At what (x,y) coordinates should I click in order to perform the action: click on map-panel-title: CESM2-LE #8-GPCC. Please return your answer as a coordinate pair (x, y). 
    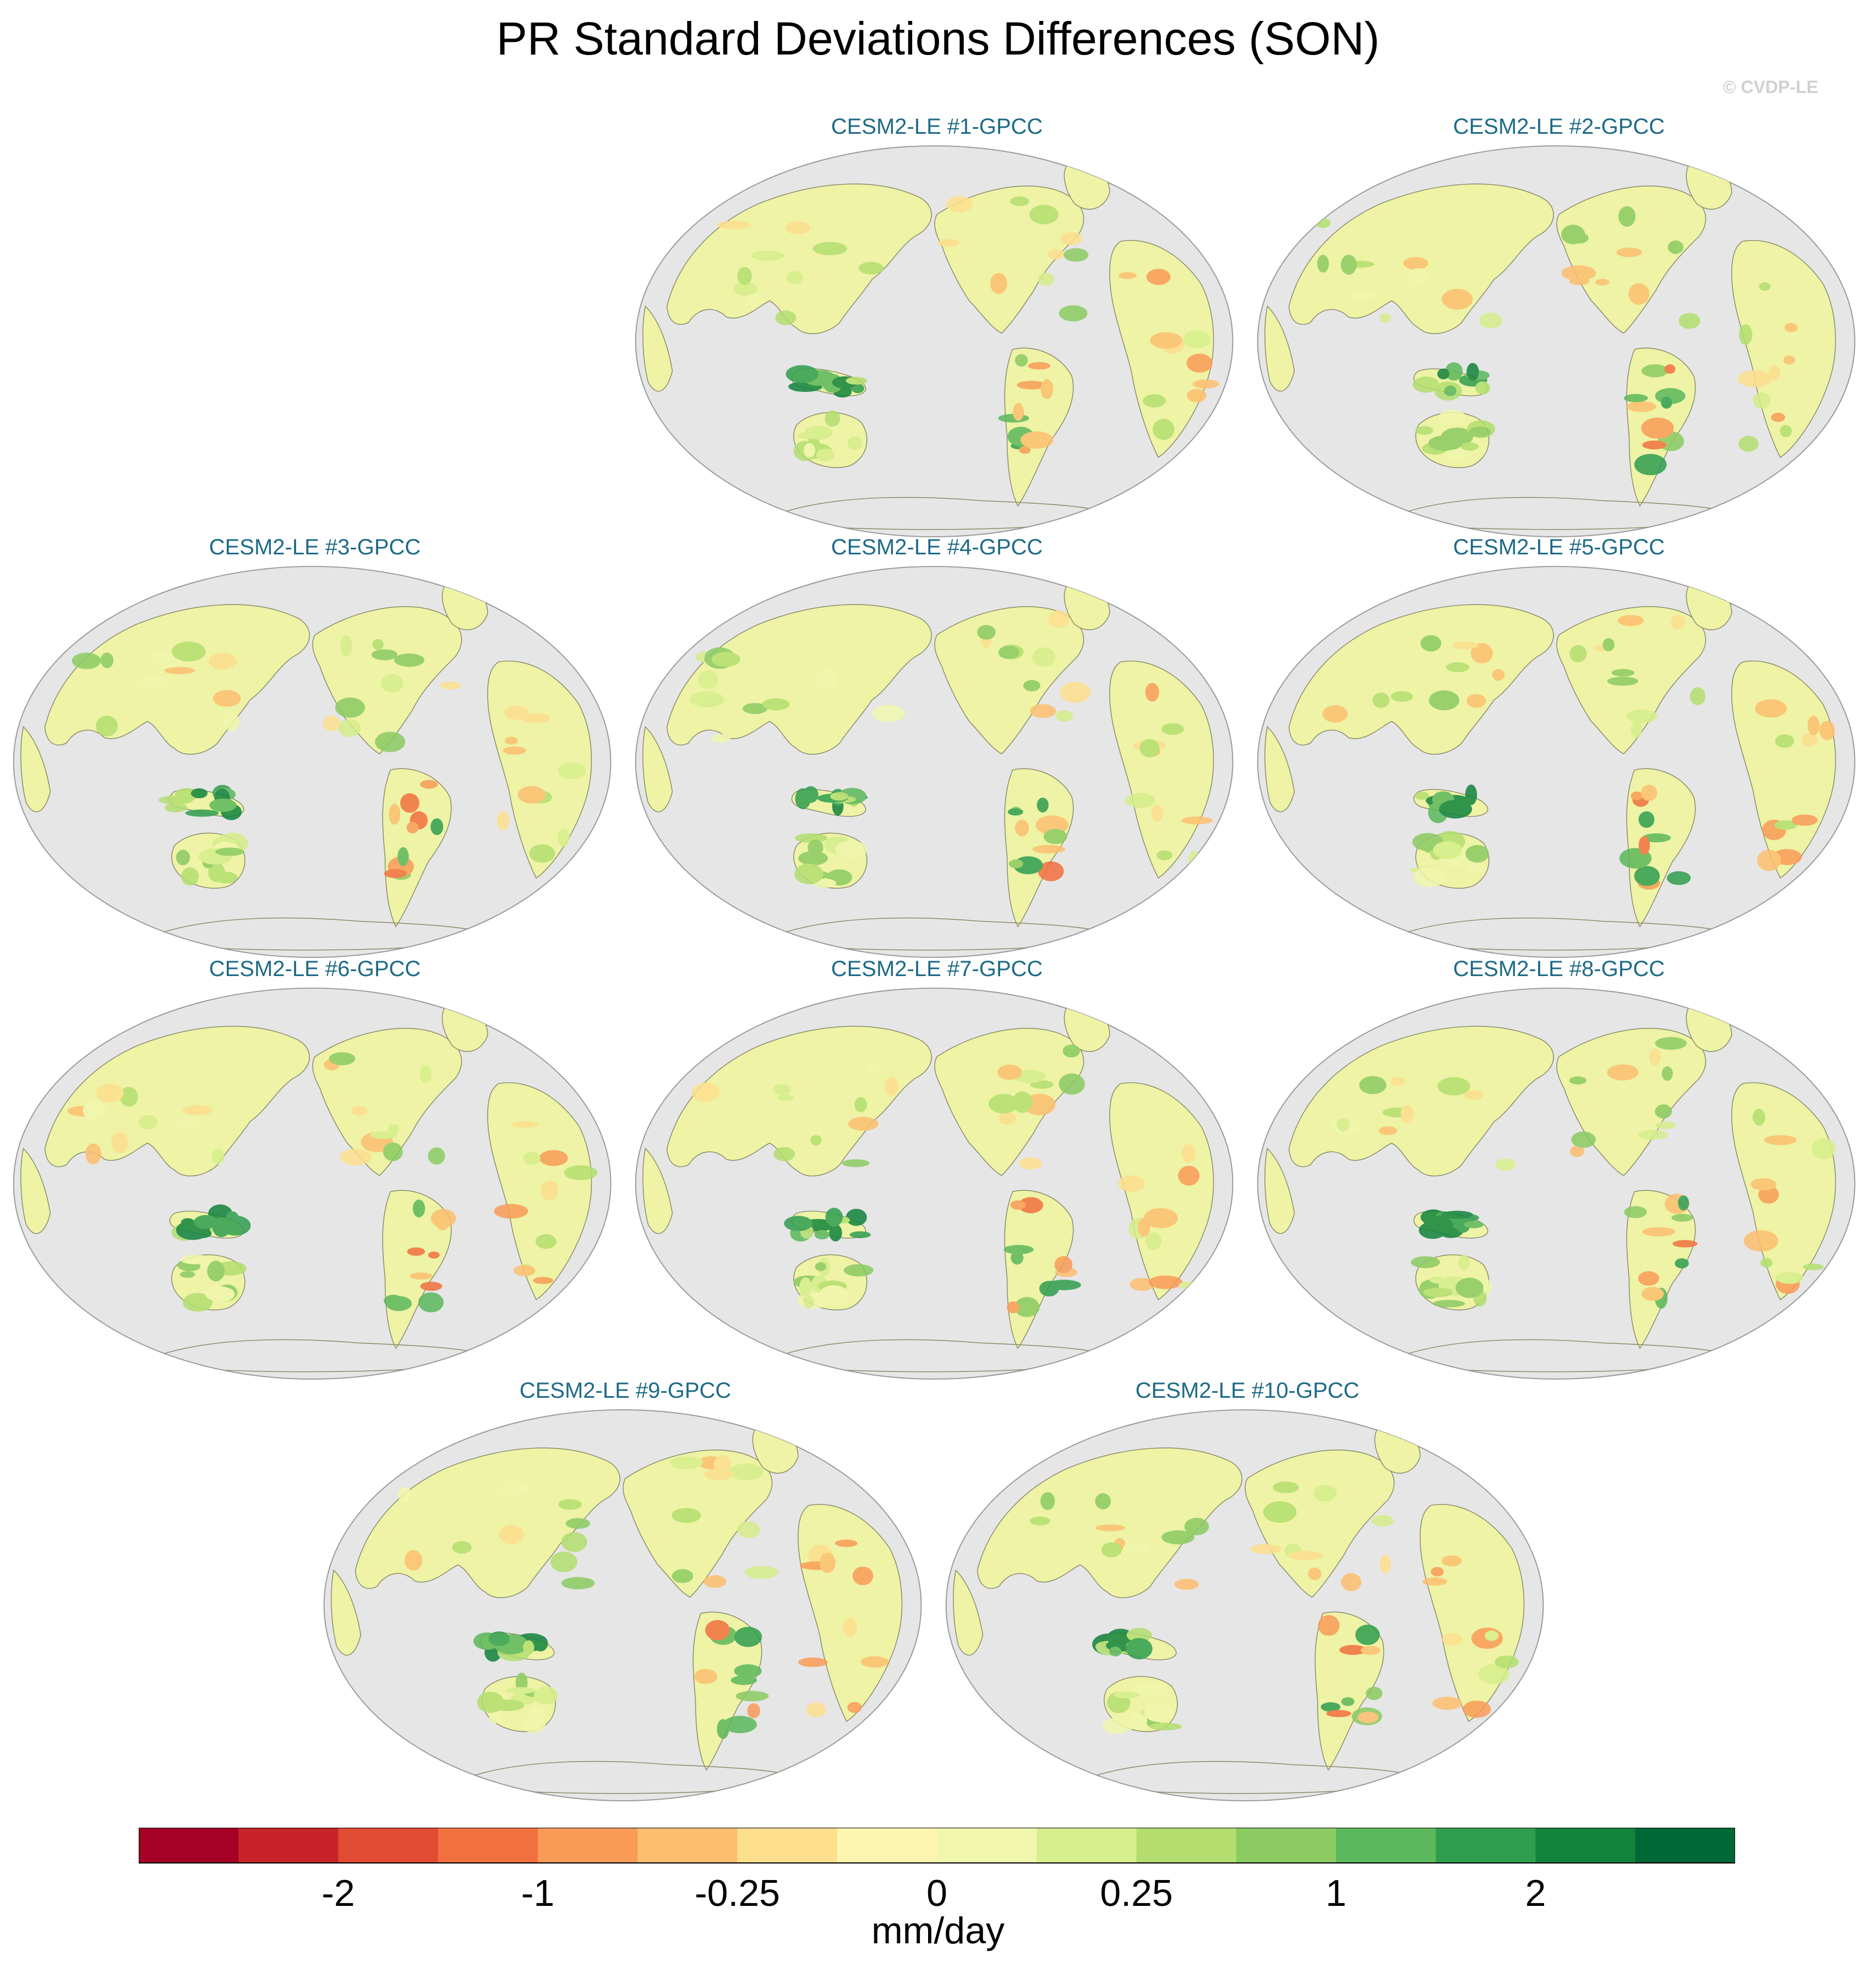
    Looking at the image, I should click on (1559, 969).